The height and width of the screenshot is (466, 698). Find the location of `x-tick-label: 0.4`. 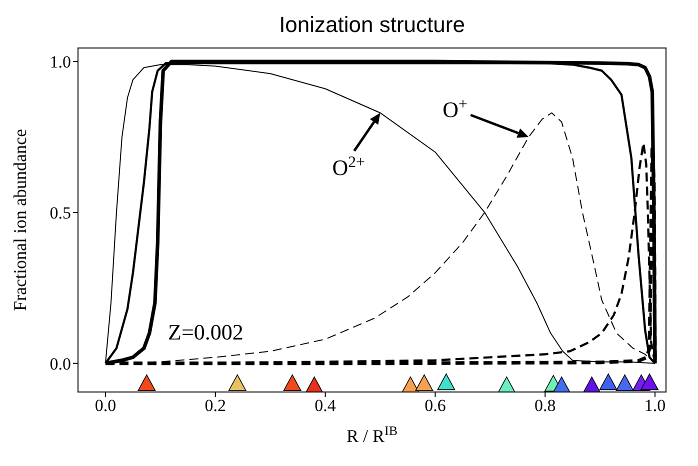

x-tick-label: 0.4 is located at coordinates (325, 406).